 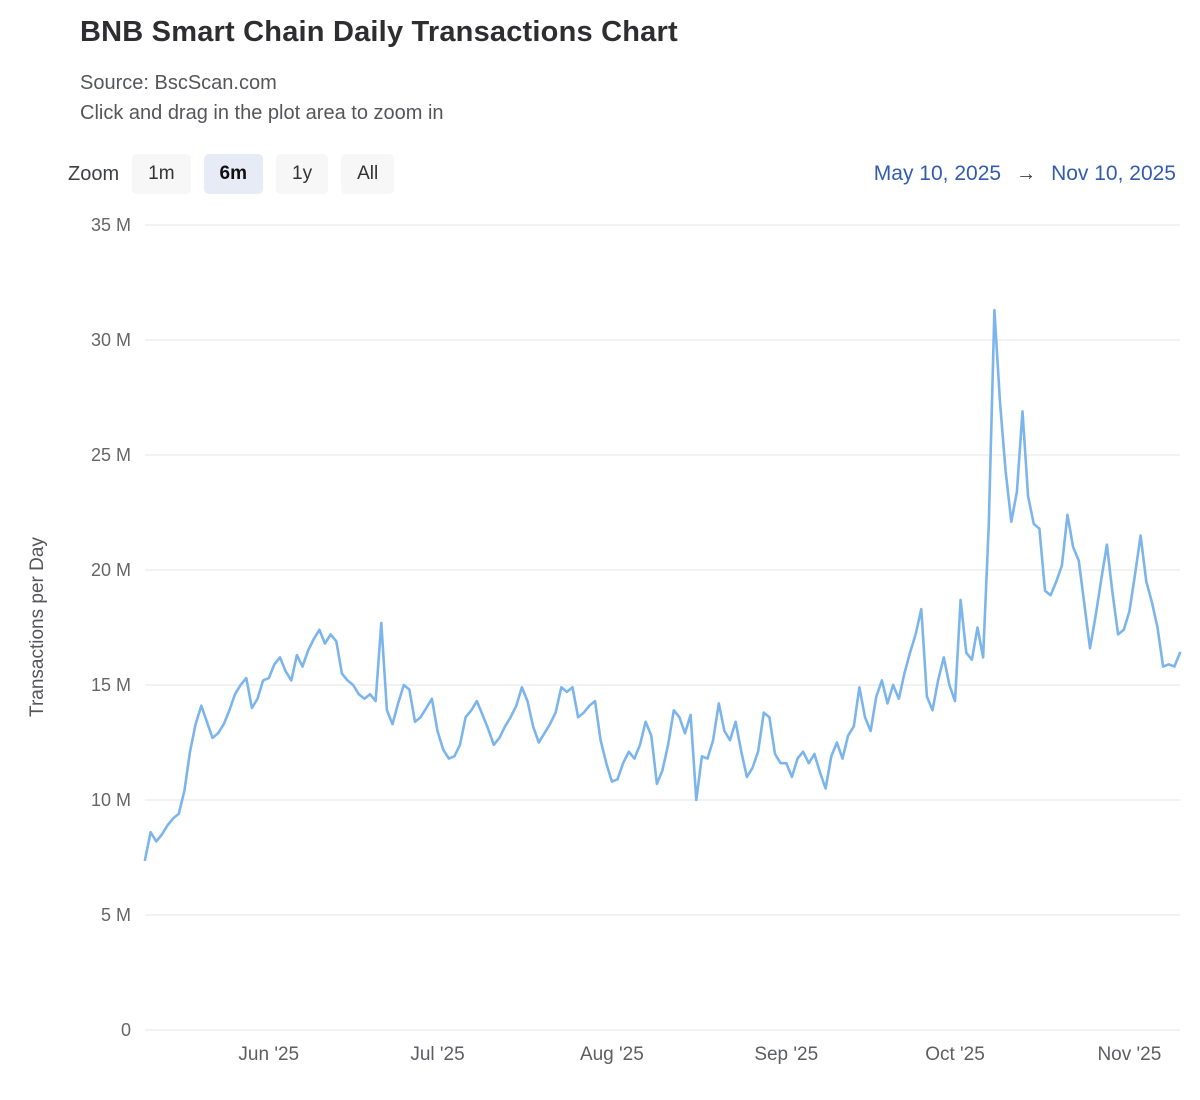 I want to click on range-start-input: May 10, 2025, so click(x=937, y=173).